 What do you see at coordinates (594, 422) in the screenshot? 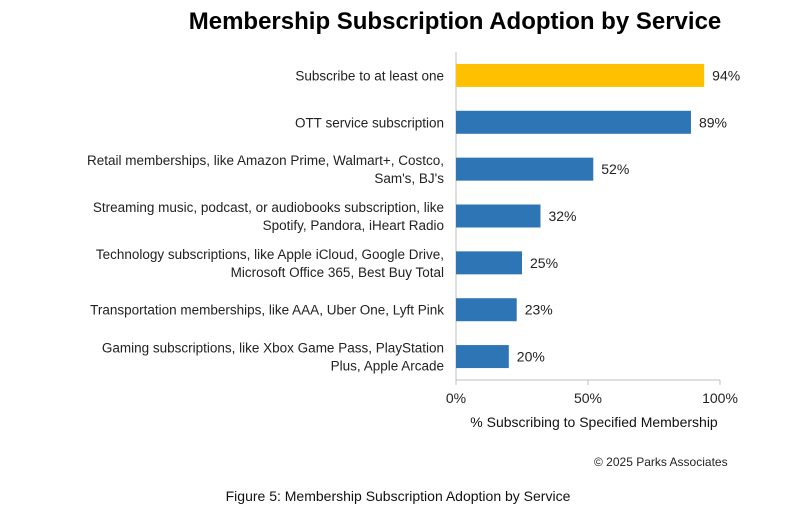
I see `x-axis-title: % Subscribing to Specified Membership` at bounding box center [594, 422].